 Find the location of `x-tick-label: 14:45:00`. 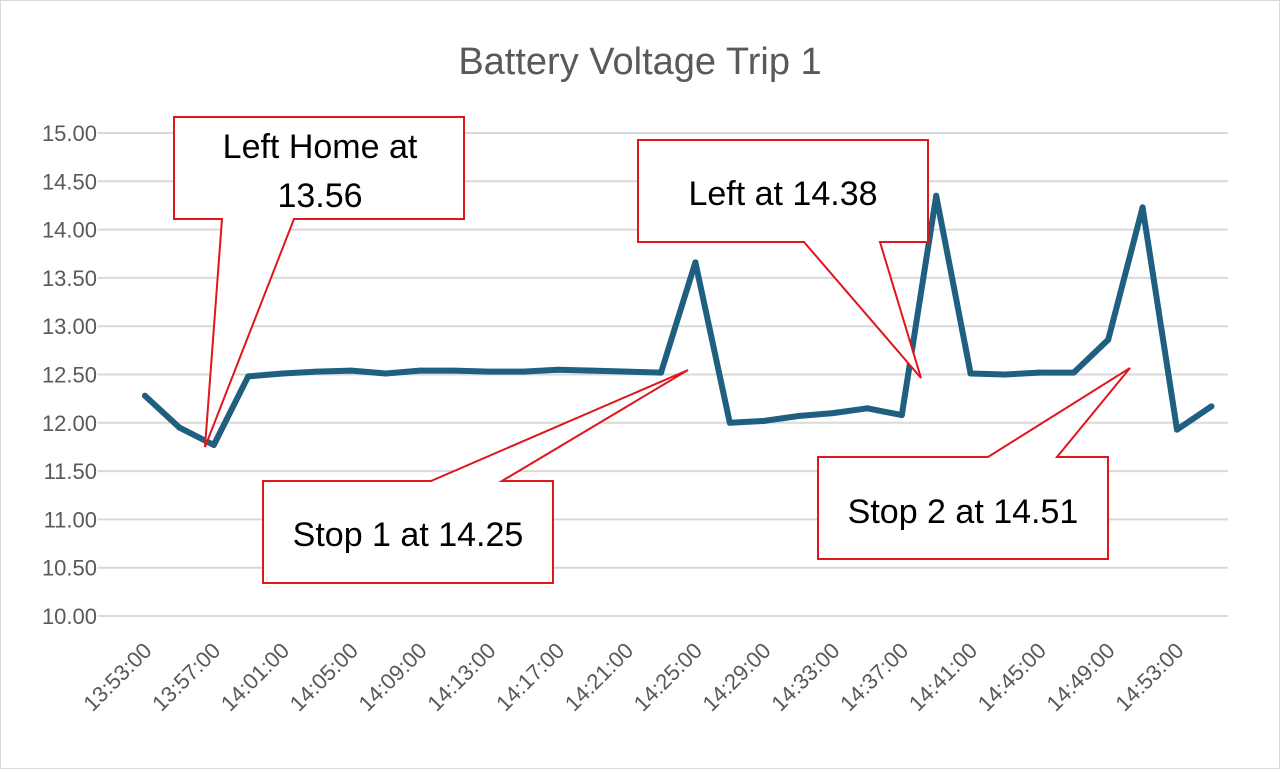

x-tick-label: 14:45:00 is located at coordinates (1012, 677).